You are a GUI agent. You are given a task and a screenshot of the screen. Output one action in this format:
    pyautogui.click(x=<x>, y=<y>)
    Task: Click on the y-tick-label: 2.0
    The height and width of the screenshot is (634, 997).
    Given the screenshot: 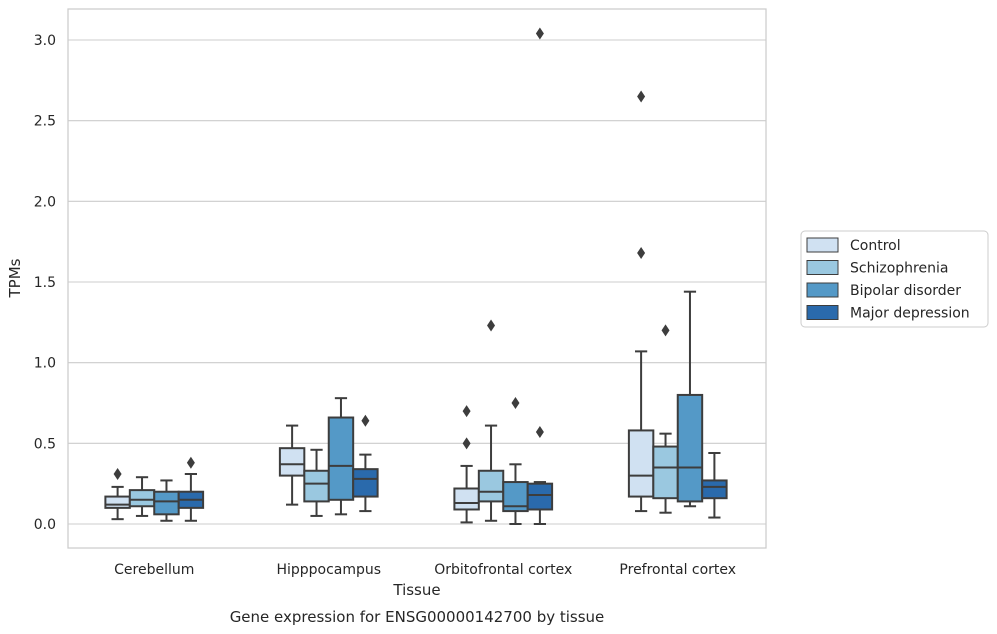 What is the action you would take?
    pyautogui.click(x=45, y=202)
    